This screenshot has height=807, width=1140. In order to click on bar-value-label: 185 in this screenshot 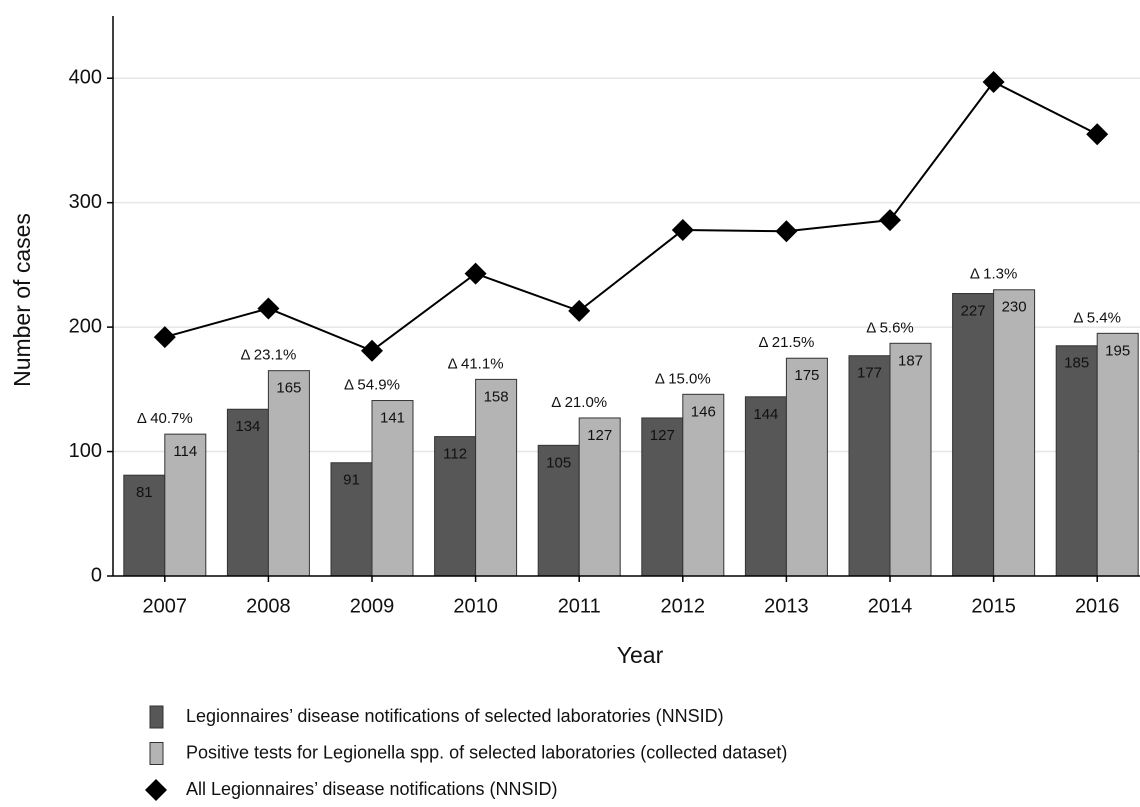, I will do `click(1076, 363)`.